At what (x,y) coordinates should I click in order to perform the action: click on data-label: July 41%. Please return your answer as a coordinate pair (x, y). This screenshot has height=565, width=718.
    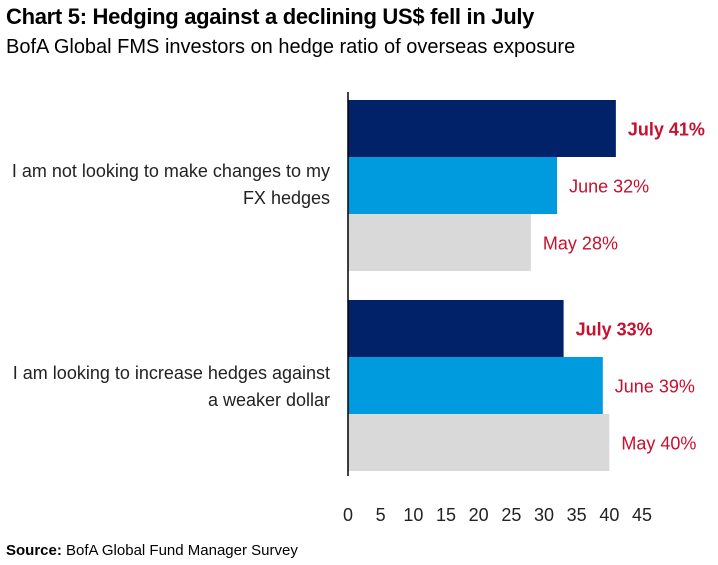
    Looking at the image, I should click on (666, 130).